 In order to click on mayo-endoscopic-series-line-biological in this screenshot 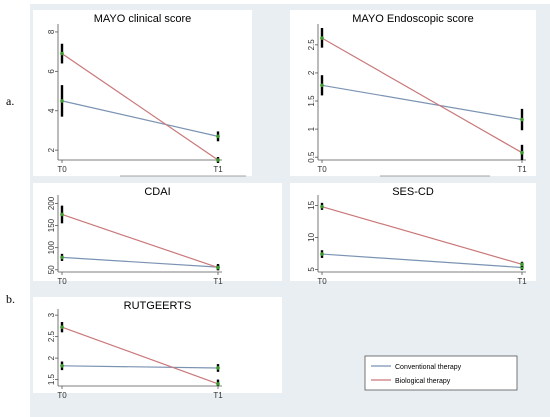, I will do `click(422, 95)`.